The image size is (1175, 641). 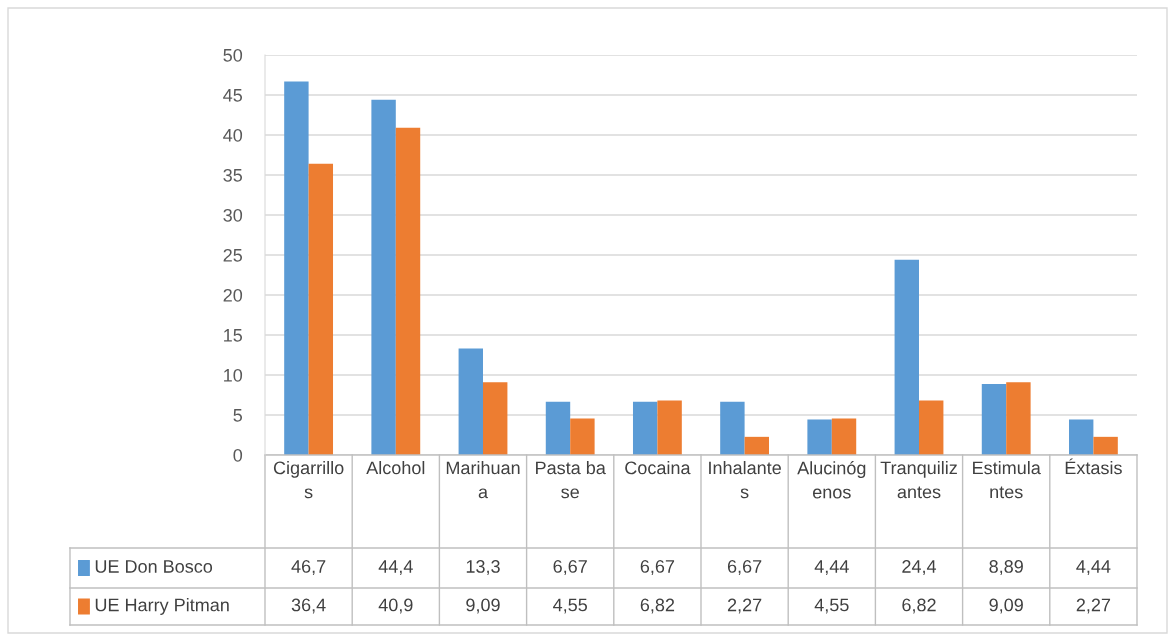 What do you see at coordinates (395, 567) in the screenshot?
I see `data-label: 44,4` at bounding box center [395, 567].